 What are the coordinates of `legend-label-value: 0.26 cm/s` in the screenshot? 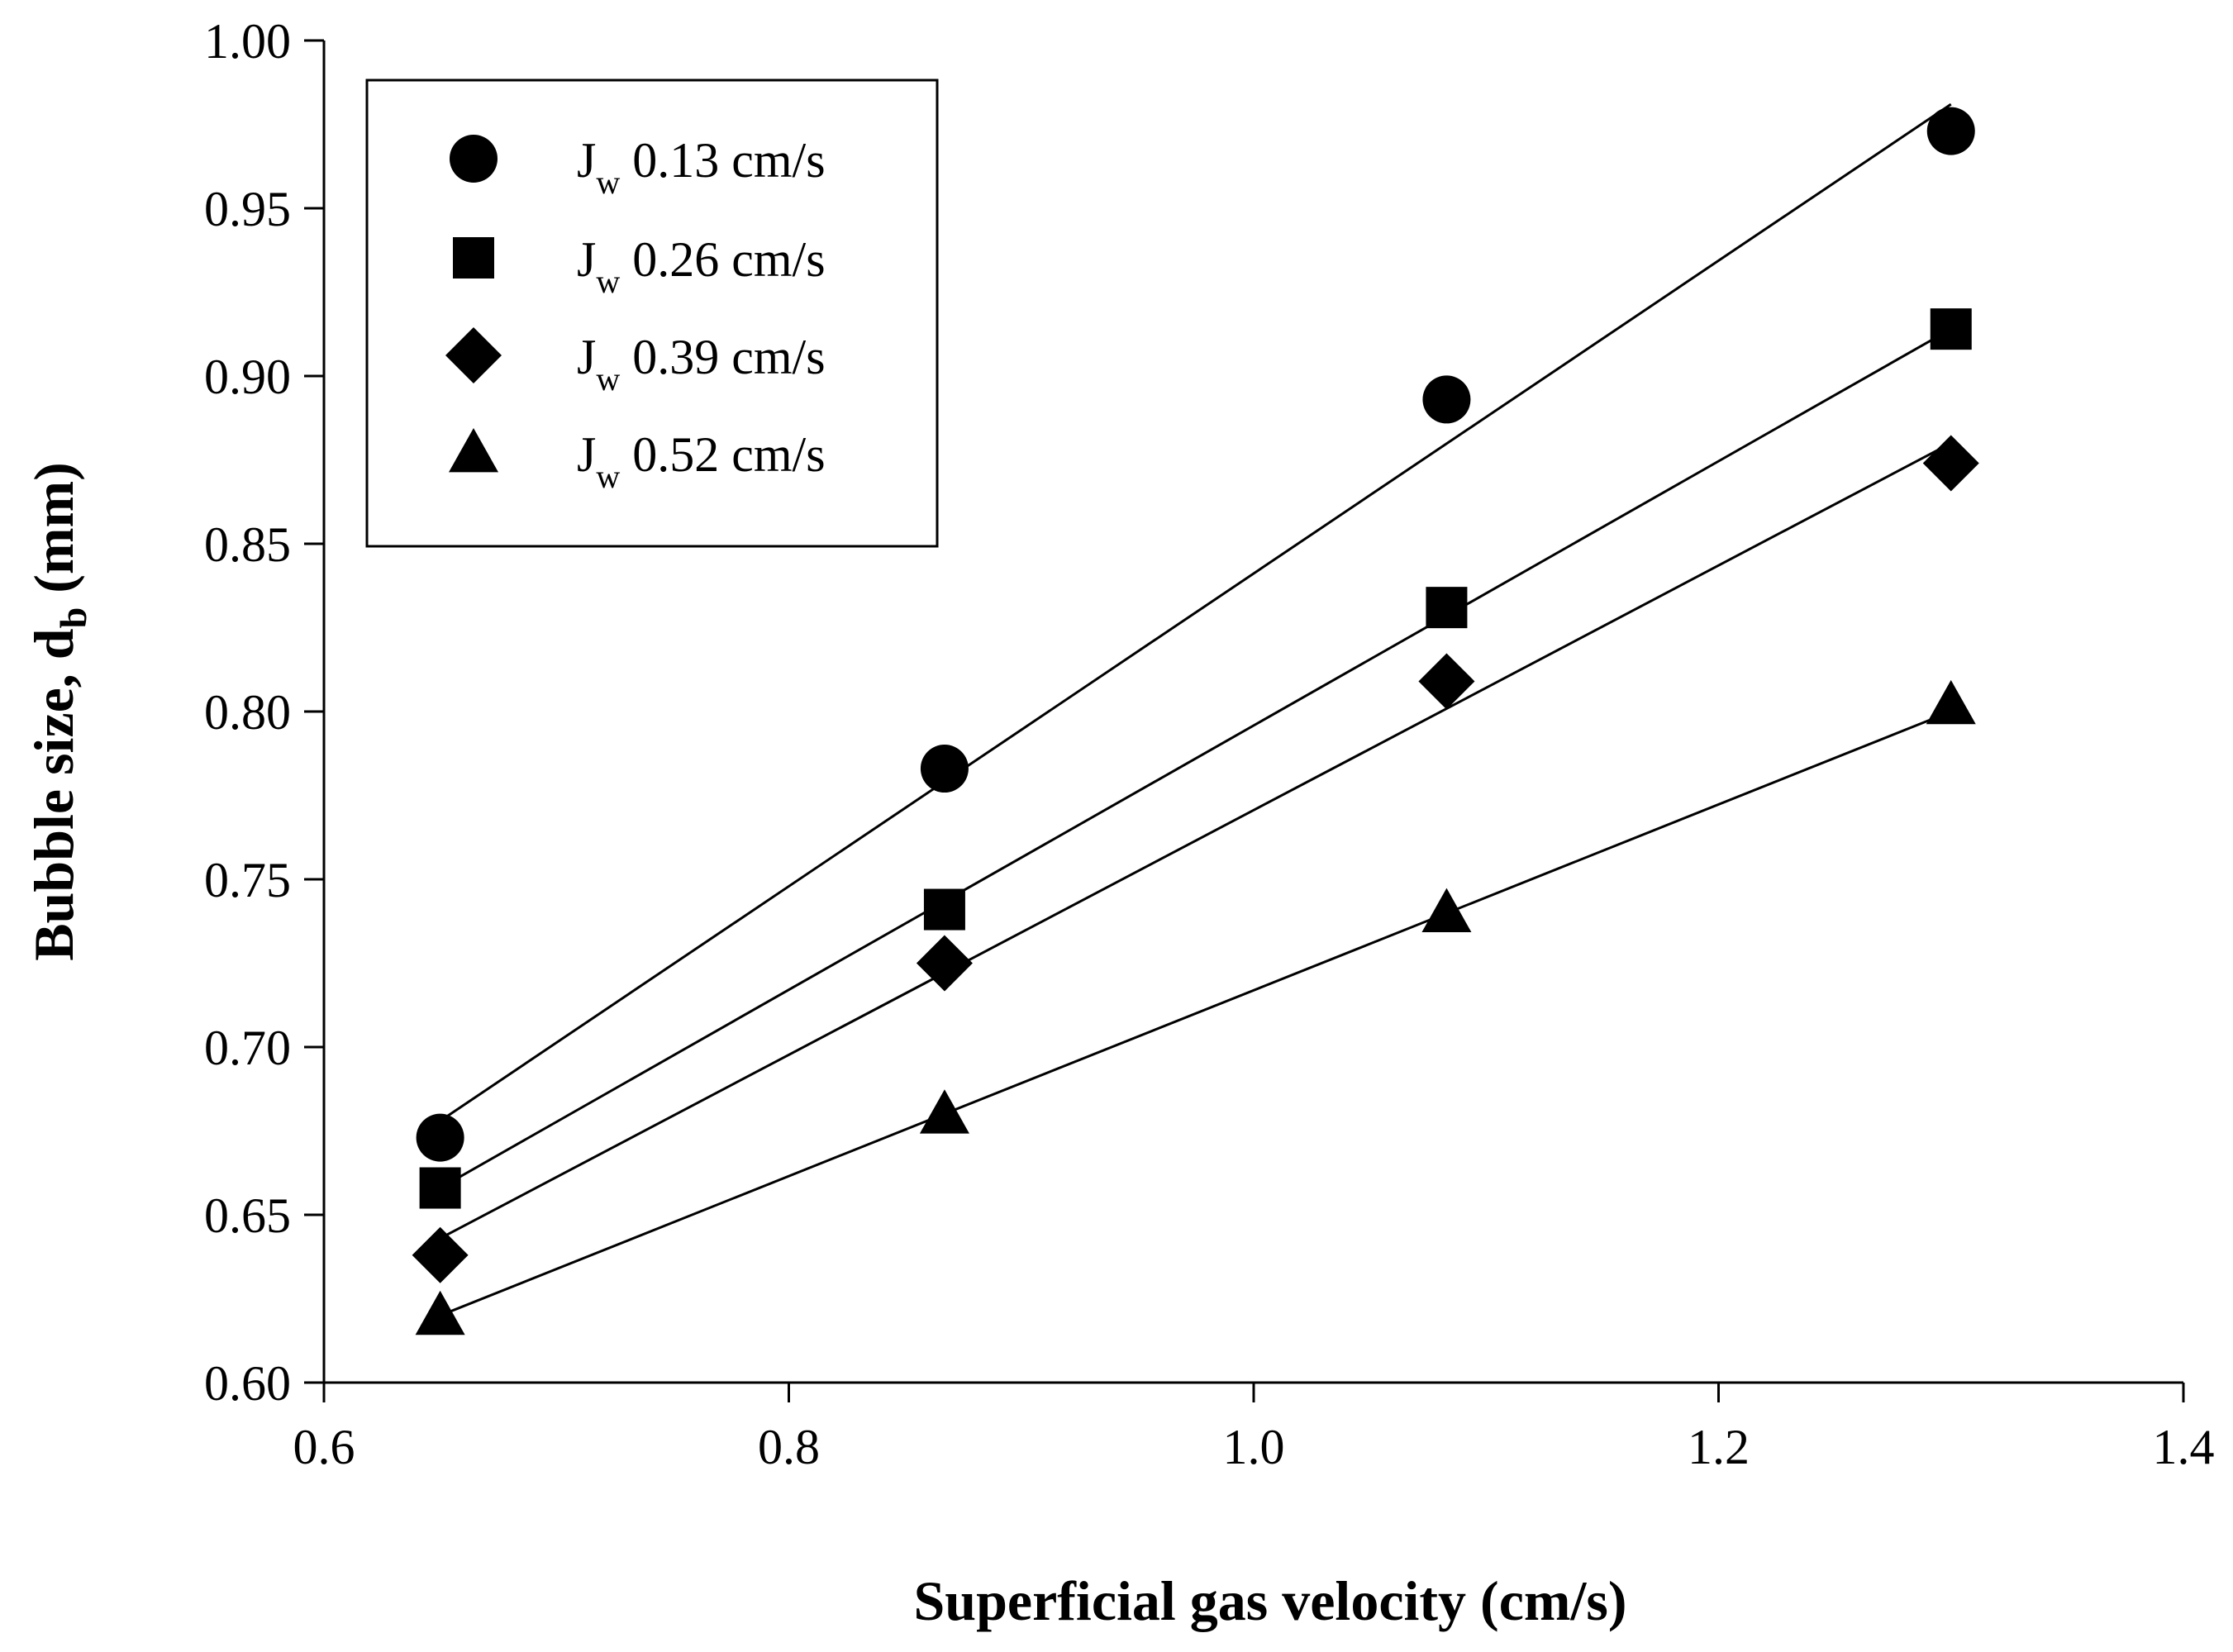 It's located at (723, 259).